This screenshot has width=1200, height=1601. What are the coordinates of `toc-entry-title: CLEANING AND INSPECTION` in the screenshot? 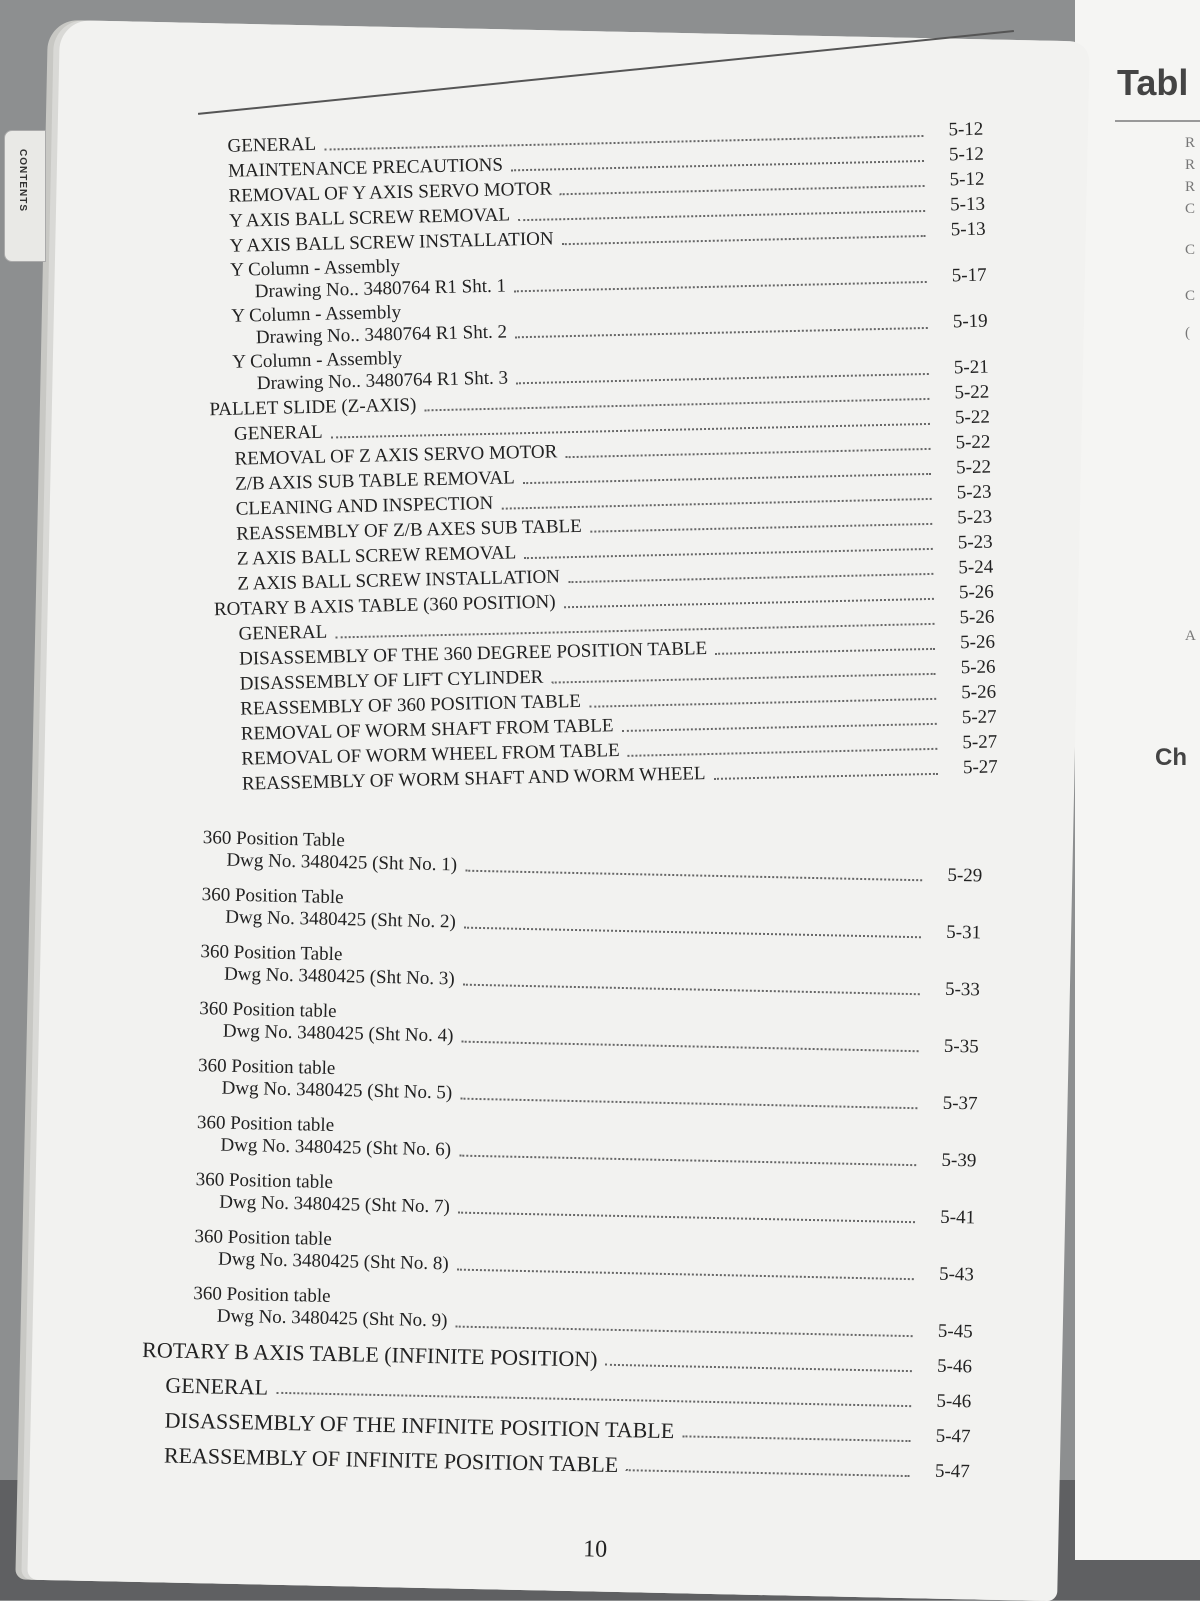 It's located at (364, 506).